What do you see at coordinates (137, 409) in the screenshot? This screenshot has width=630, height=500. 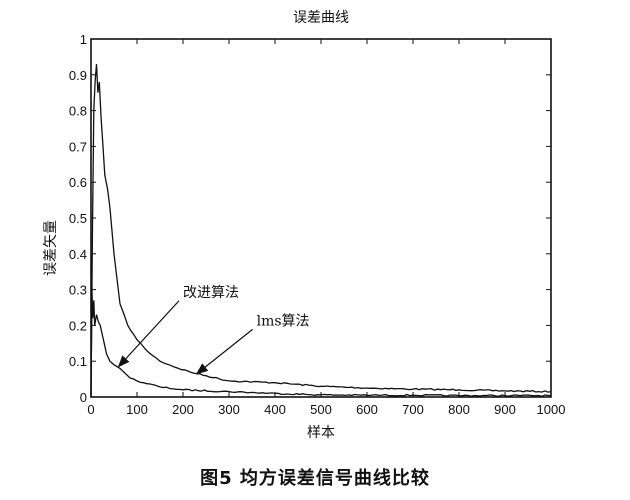 I see `x-tick-label: 100` at bounding box center [137, 409].